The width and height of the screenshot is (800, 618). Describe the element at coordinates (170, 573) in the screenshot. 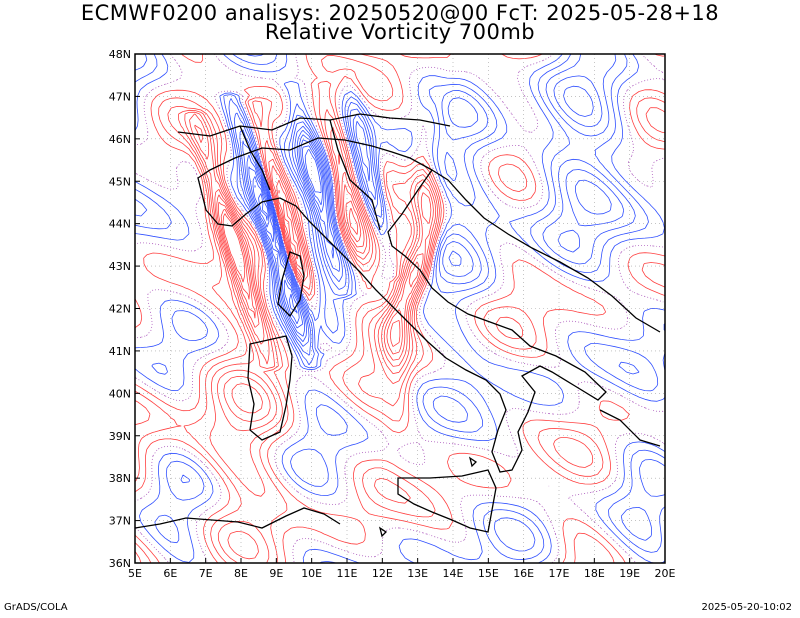

I see `lon-tick-label: 6E` at that location.